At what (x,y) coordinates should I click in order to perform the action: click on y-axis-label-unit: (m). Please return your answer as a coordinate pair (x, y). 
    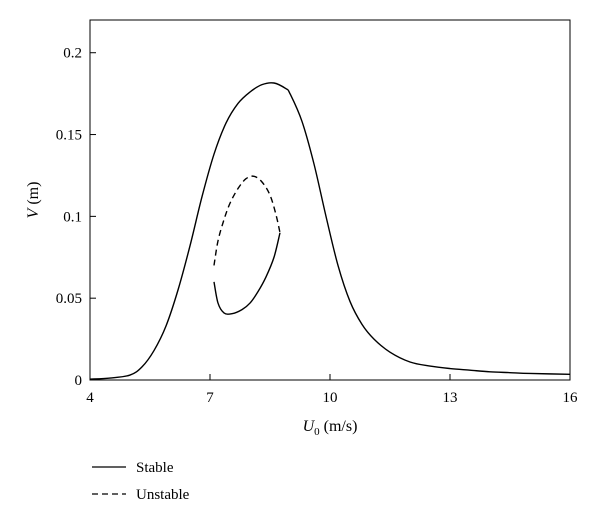
    Looking at the image, I should click on (33, 195).